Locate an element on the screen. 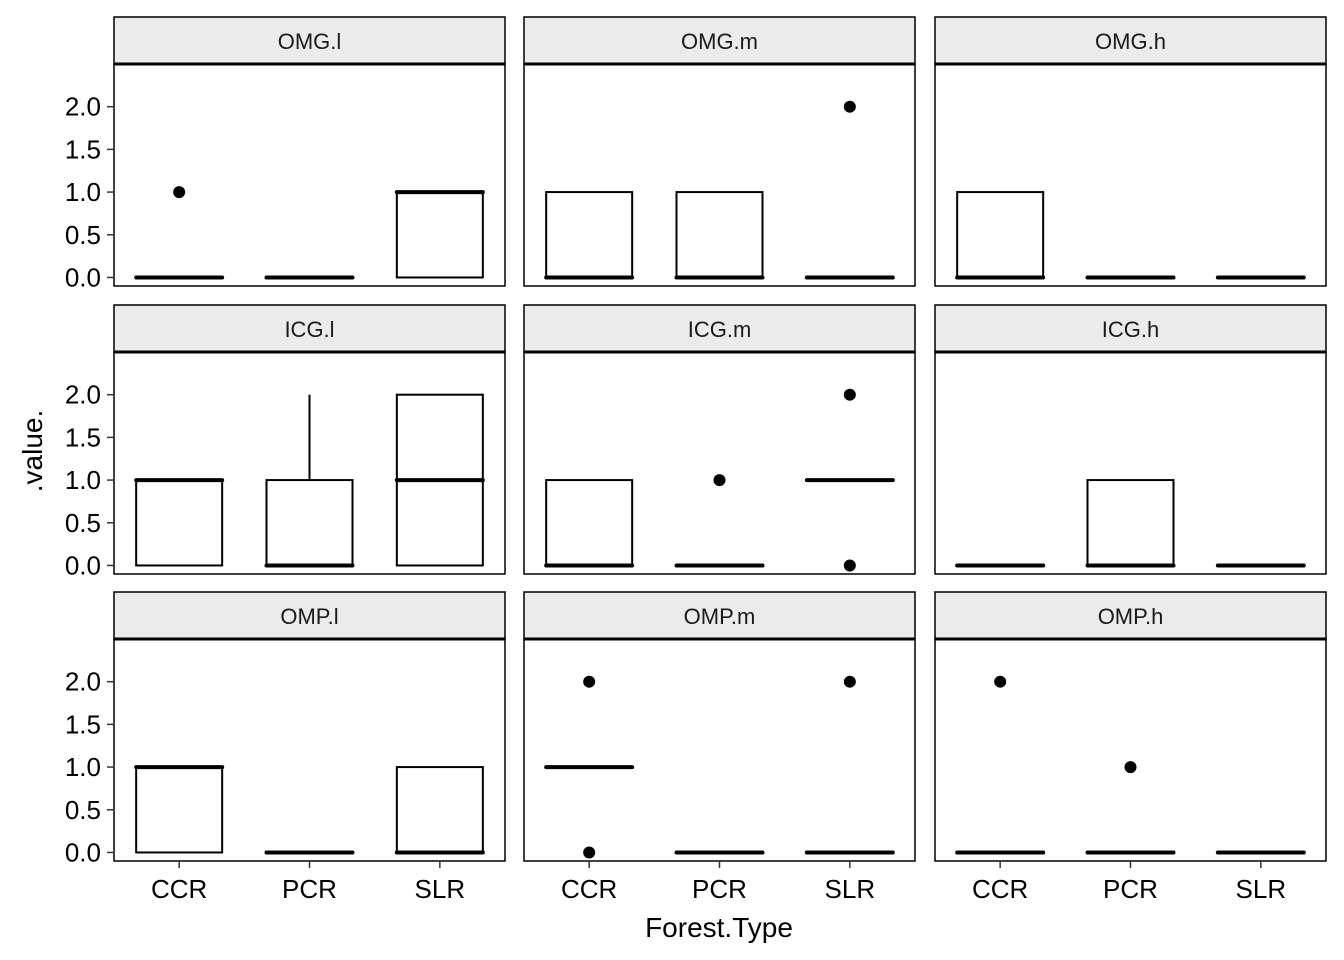 Image resolution: width=1344 pixels, height=960 pixels. x-axis-col-1: CCR PCR SLR is located at coordinates (308, 882).